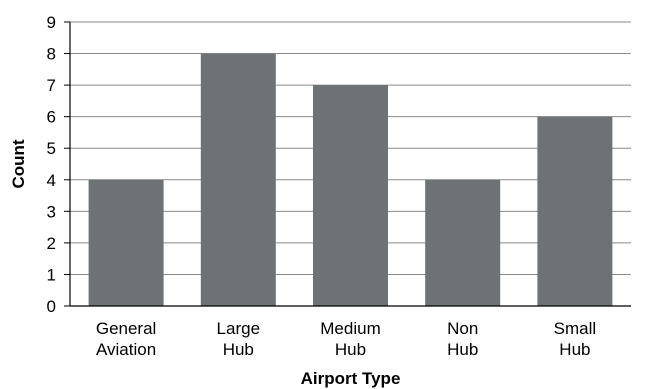  What do you see at coordinates (51, 85) in the screenshot?
I see `y-tick-label: 7` at bounding box center [51, 85].